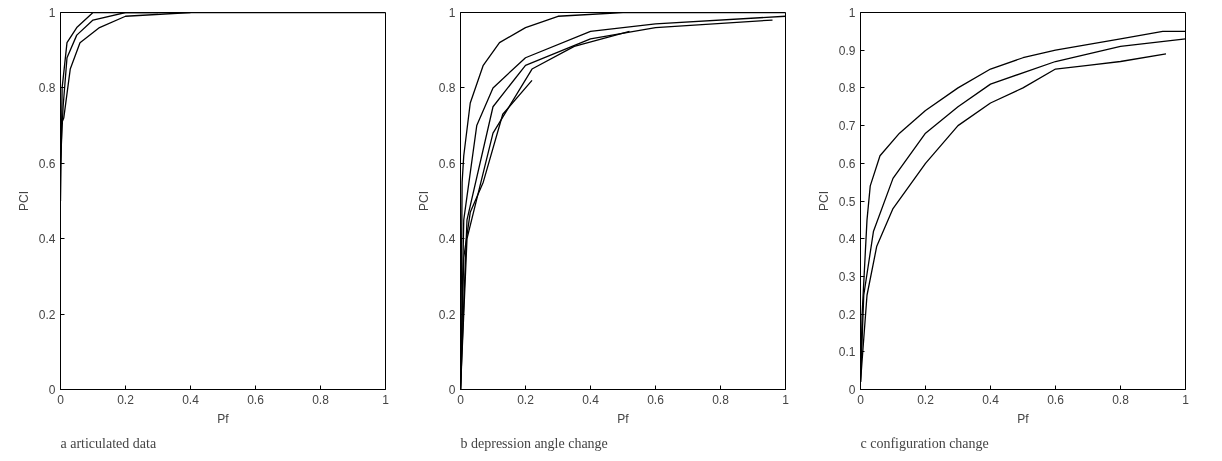 This screenshot has width=1222, height=461. I want to click on y-tick-label: 0.5, so click(847, 201).